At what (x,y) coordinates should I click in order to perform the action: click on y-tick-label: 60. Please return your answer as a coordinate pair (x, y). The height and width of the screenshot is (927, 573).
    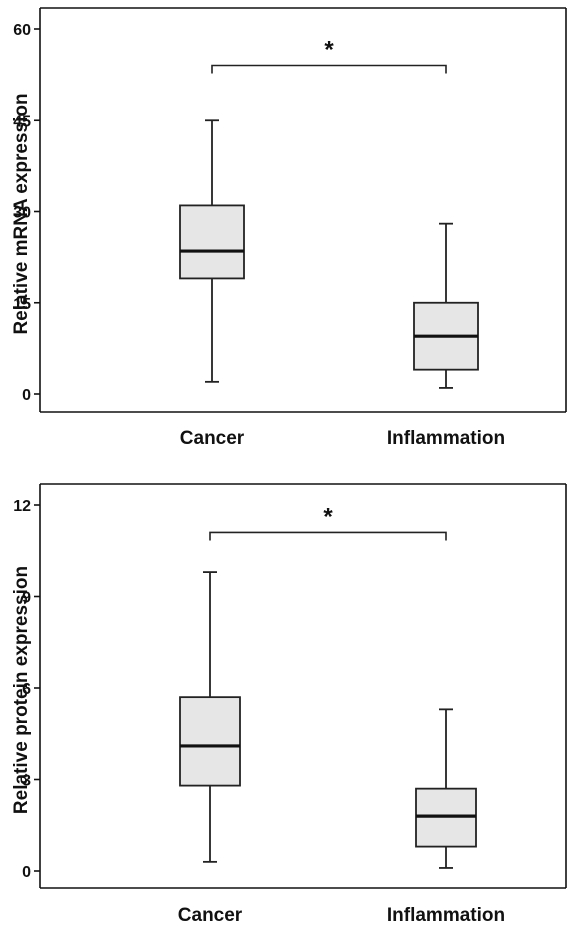
    Looking at the image, I should click on (22, 30).